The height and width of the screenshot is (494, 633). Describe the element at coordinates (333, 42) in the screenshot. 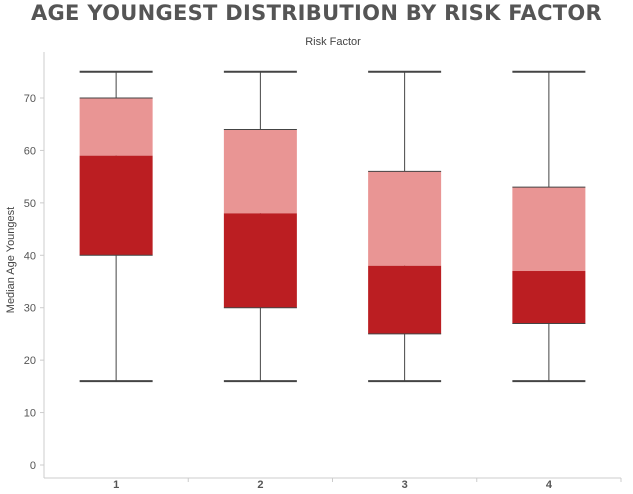

I see `column-header: Risk Factor` at that location.